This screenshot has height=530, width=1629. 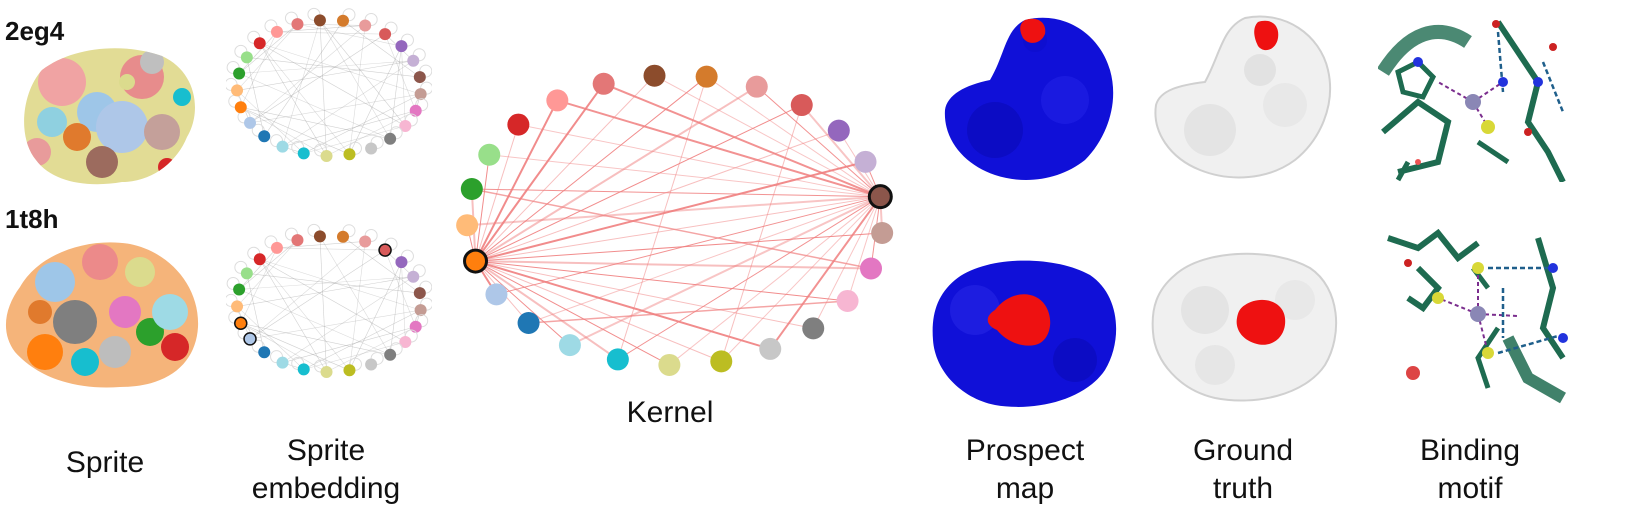 I want to click on sprite-2eg4, so click(x=109, y=116).